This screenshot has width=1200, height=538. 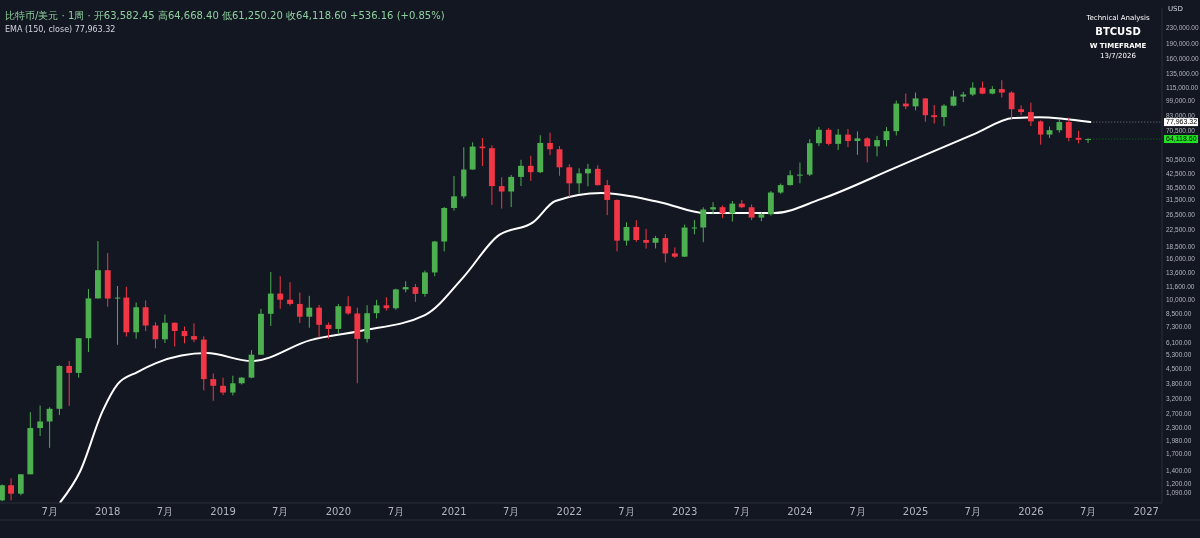 What do you see at coordinates (800, 511) in the screenshot?
I see `x-tick-label: 2024` at bounding box center [800, 511].